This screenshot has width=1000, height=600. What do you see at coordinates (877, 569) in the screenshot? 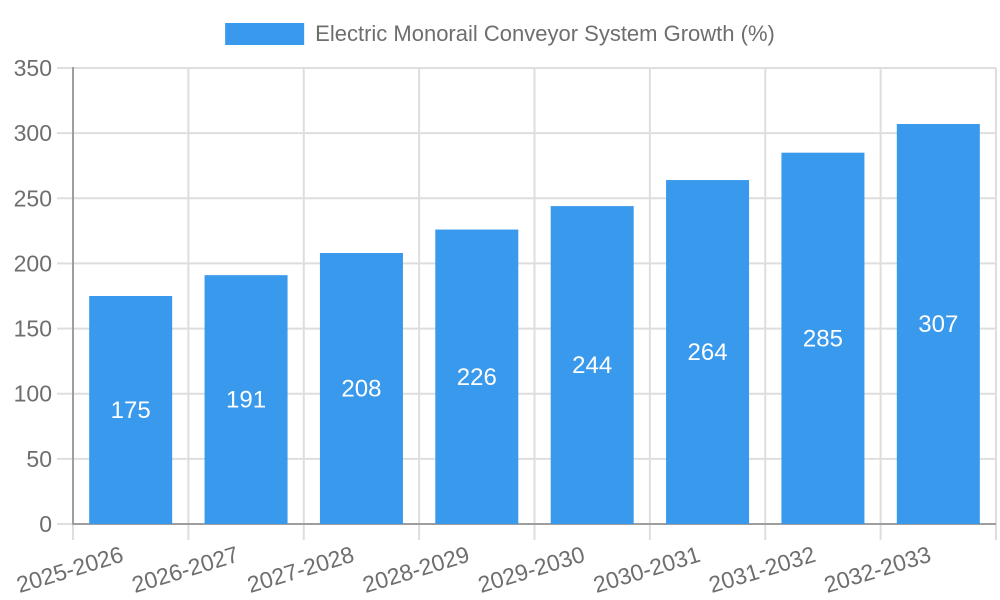
I see `x-axis-tick-label: 2032-2033` at bounding box center [877, 569].